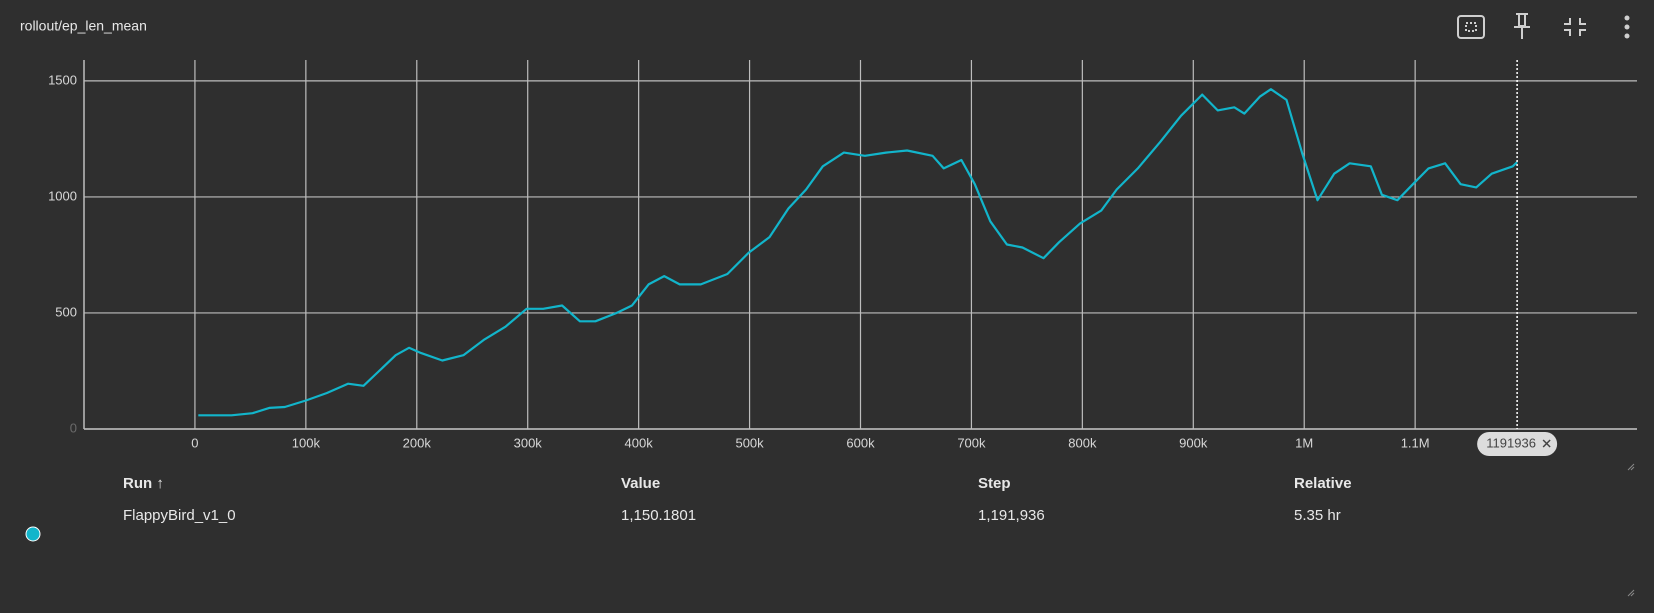  I want to click on x-tick-label: 900k, so click(1193, 442).